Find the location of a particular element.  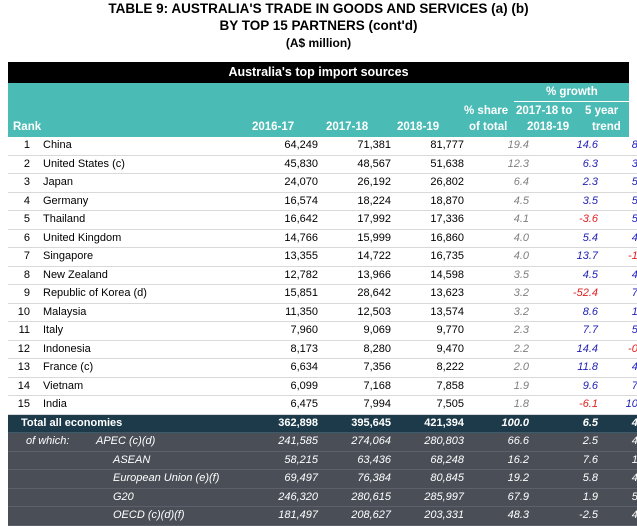

growth-annual-cell: -3.6 is located at coordinates (568, 220).